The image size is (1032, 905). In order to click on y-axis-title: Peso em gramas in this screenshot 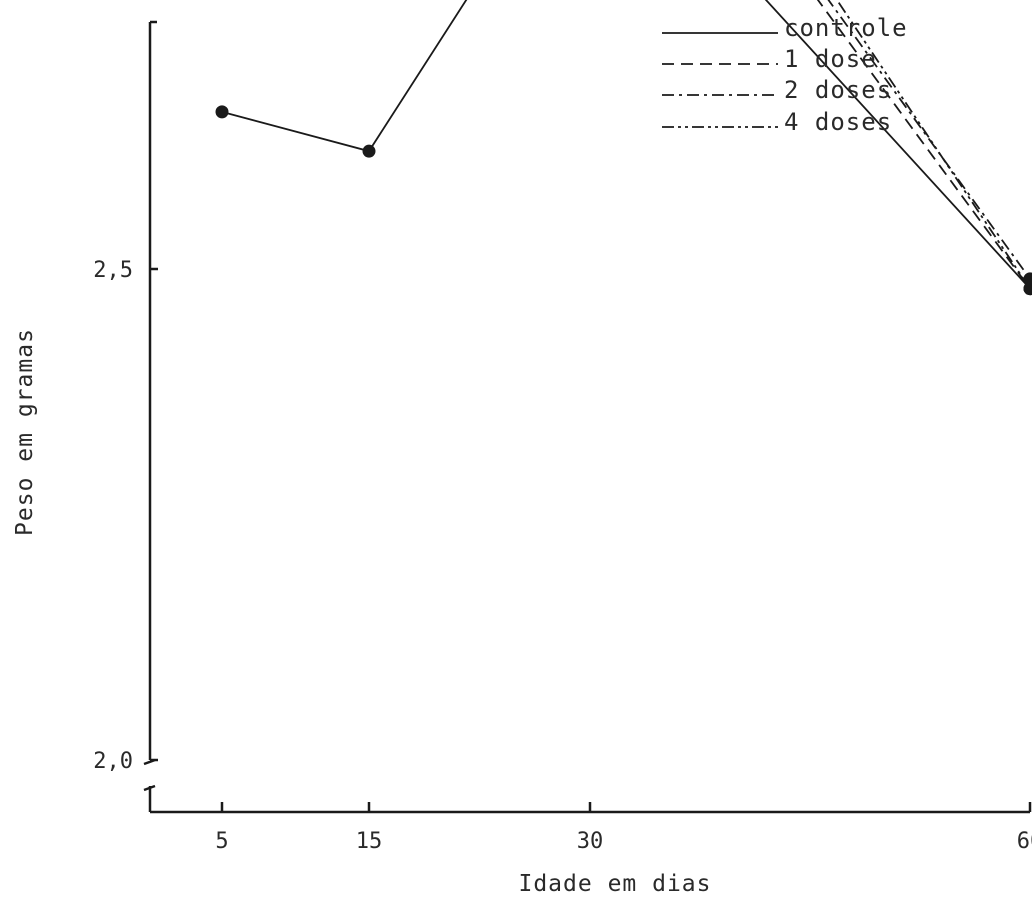, I will do `click(25, 432)`.